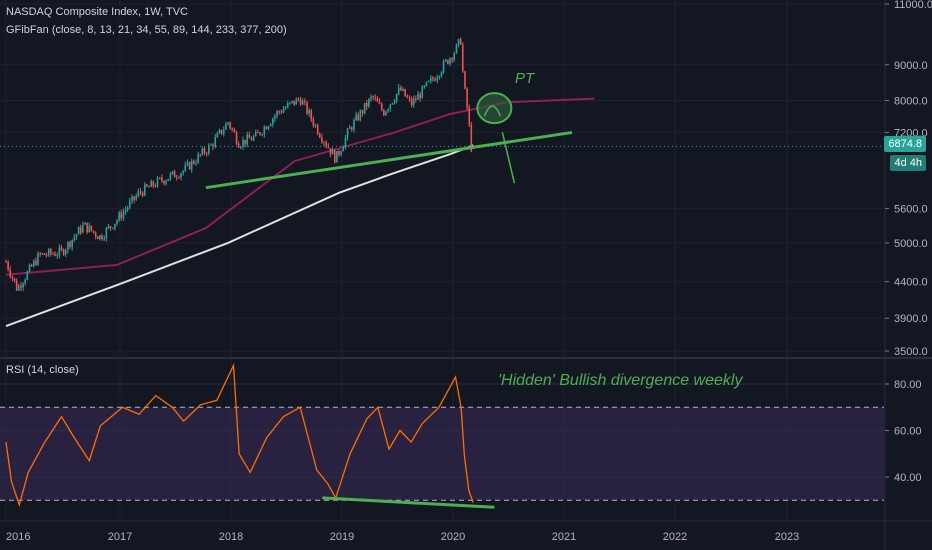  What do you see at coordinates (494, 108) in the screenshot?
I see `target-zone` at bounding box center [494, 108].